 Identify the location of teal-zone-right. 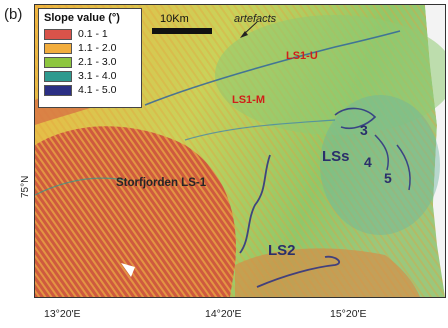
(380, 165).